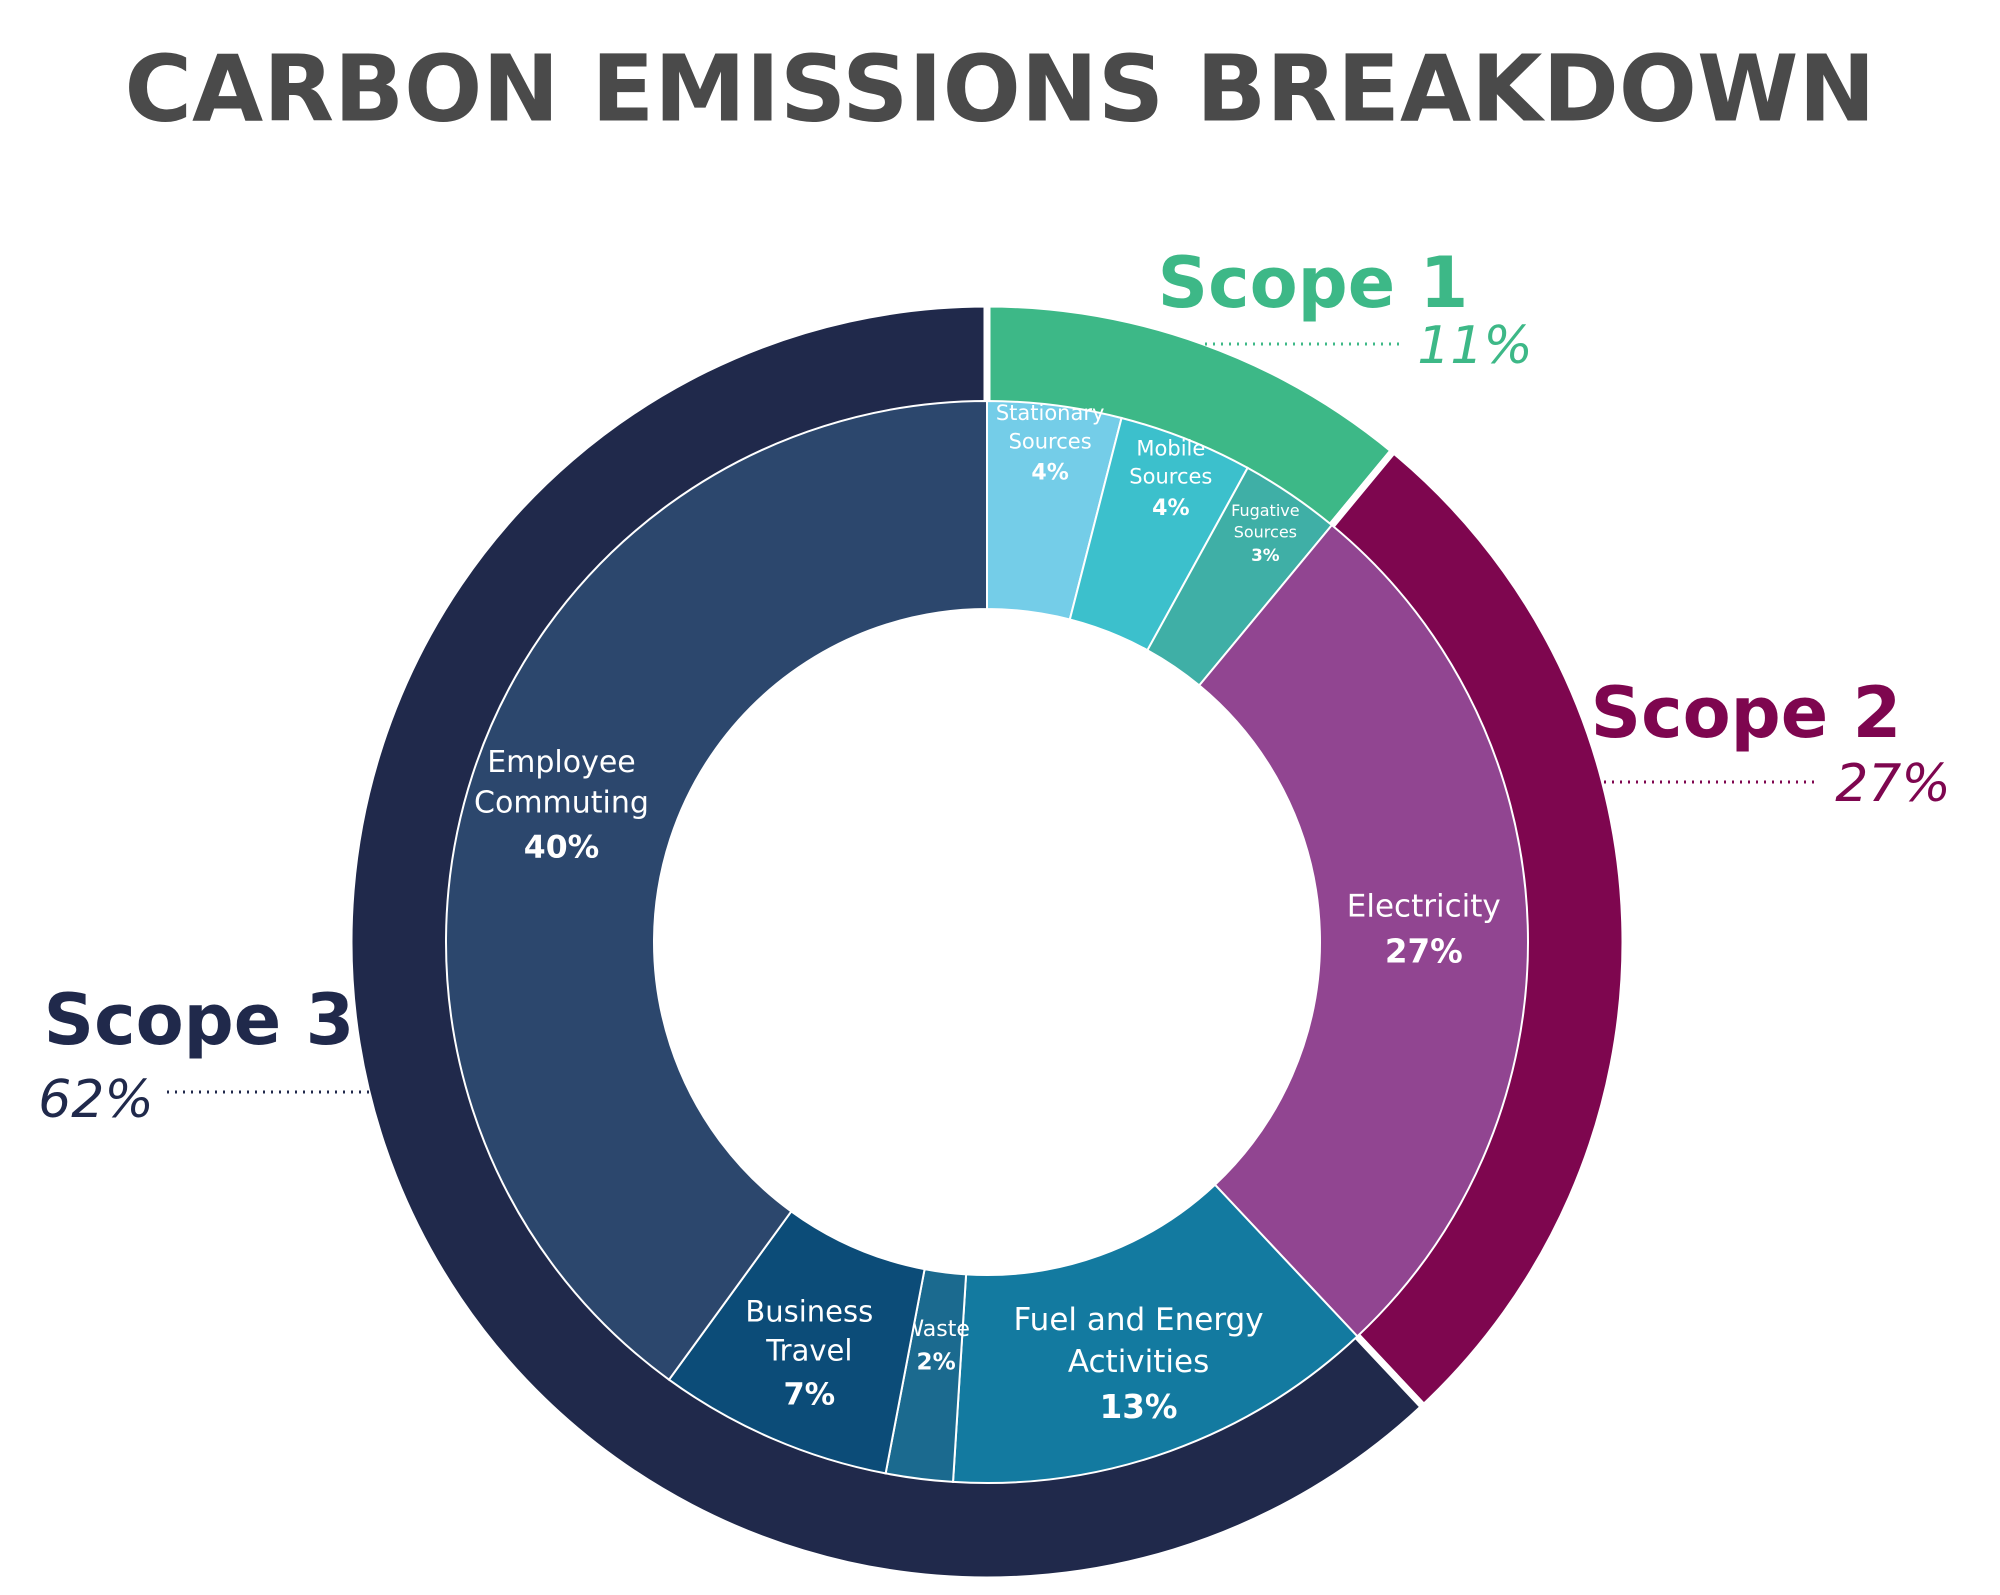 The image size is (2000, 1595). What do you see at coordinates (1170, 448) in the screenshot?
I see `segment-label-line: Mobile` at bounding box center [1170, 448].